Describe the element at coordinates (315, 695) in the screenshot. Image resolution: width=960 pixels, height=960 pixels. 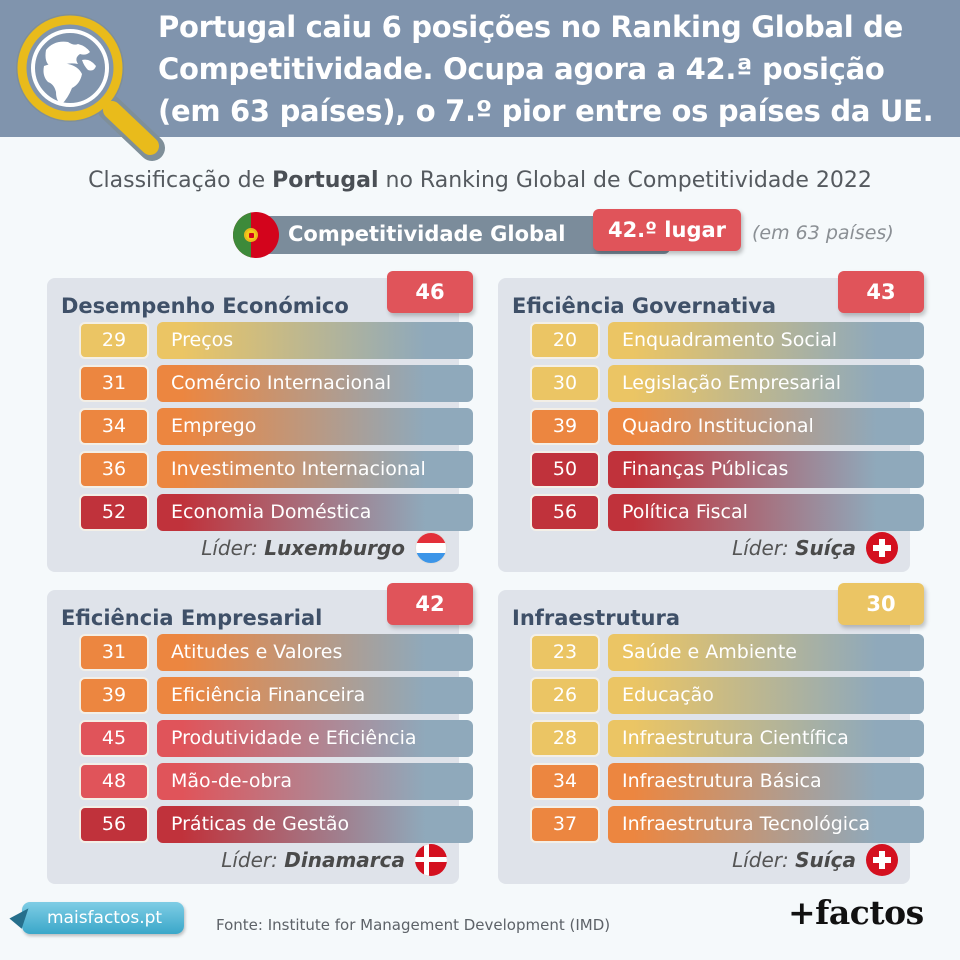
I see `sub-factor-label: Eficiência Financeira` at that location.